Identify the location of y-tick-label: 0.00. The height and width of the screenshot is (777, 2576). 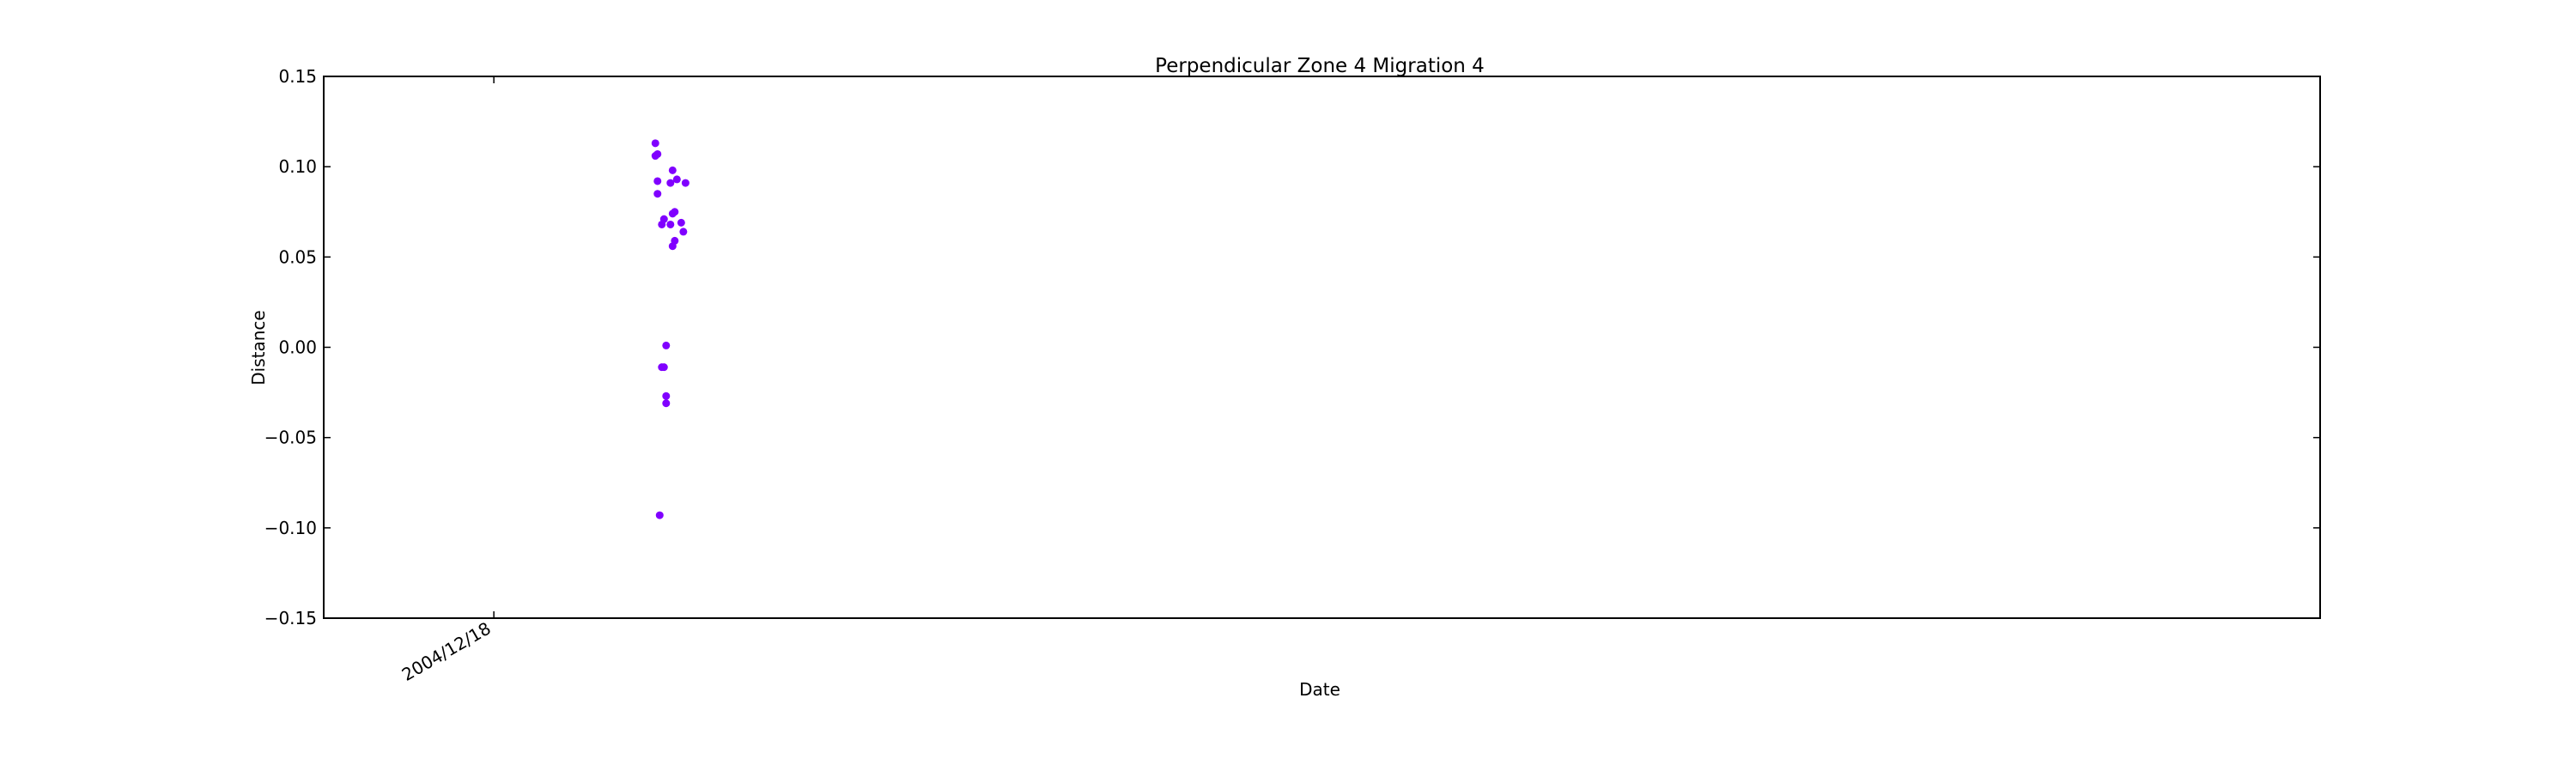
(297, 347).